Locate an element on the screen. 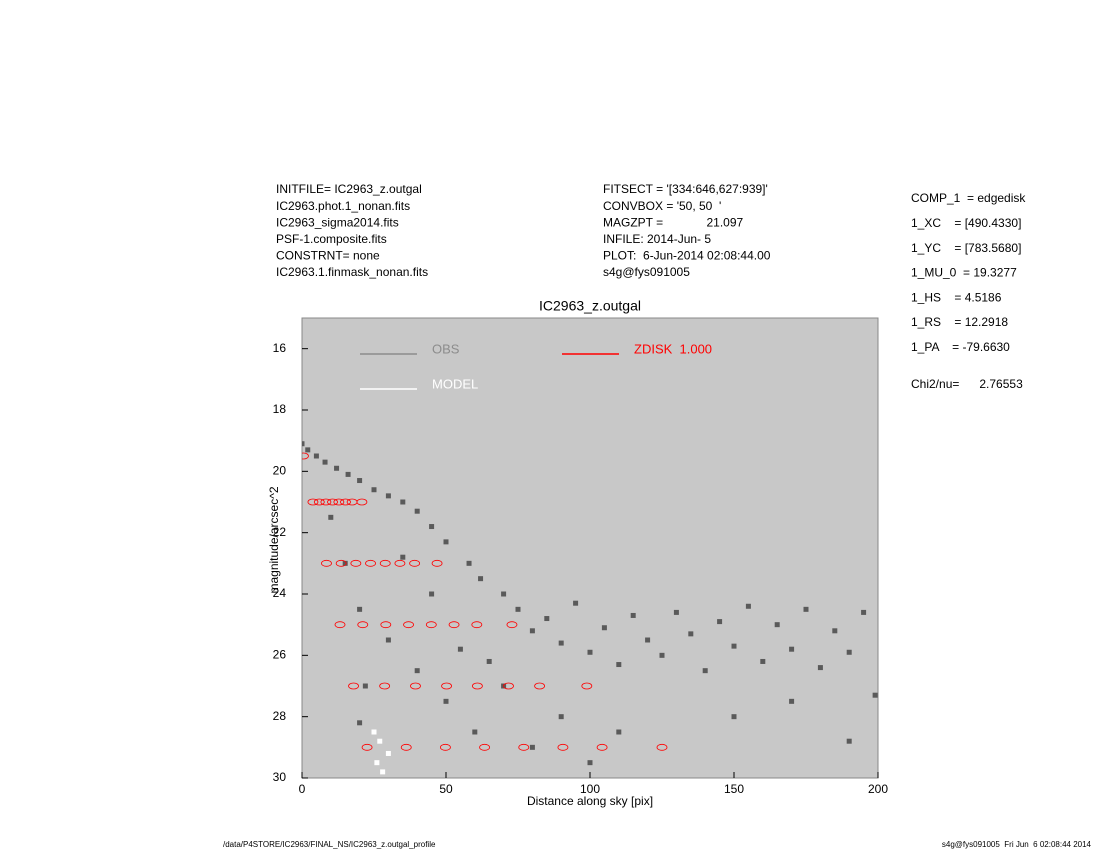 The image size is (1100, 855). header-middle-line: MAGZPT = 21.097 is located at coordinates (673, 222).